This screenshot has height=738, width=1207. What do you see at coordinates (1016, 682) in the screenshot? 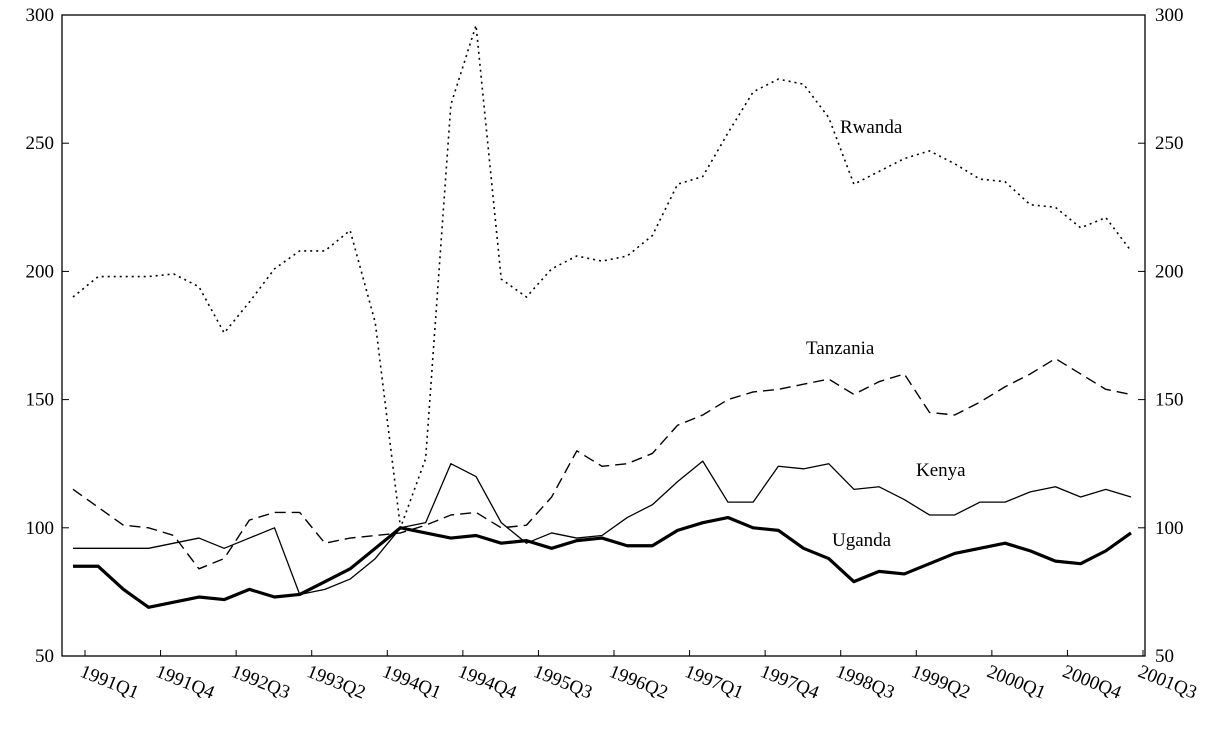
I see `x-tick-label: 2000Q1` at bounding box center [1016, 682].